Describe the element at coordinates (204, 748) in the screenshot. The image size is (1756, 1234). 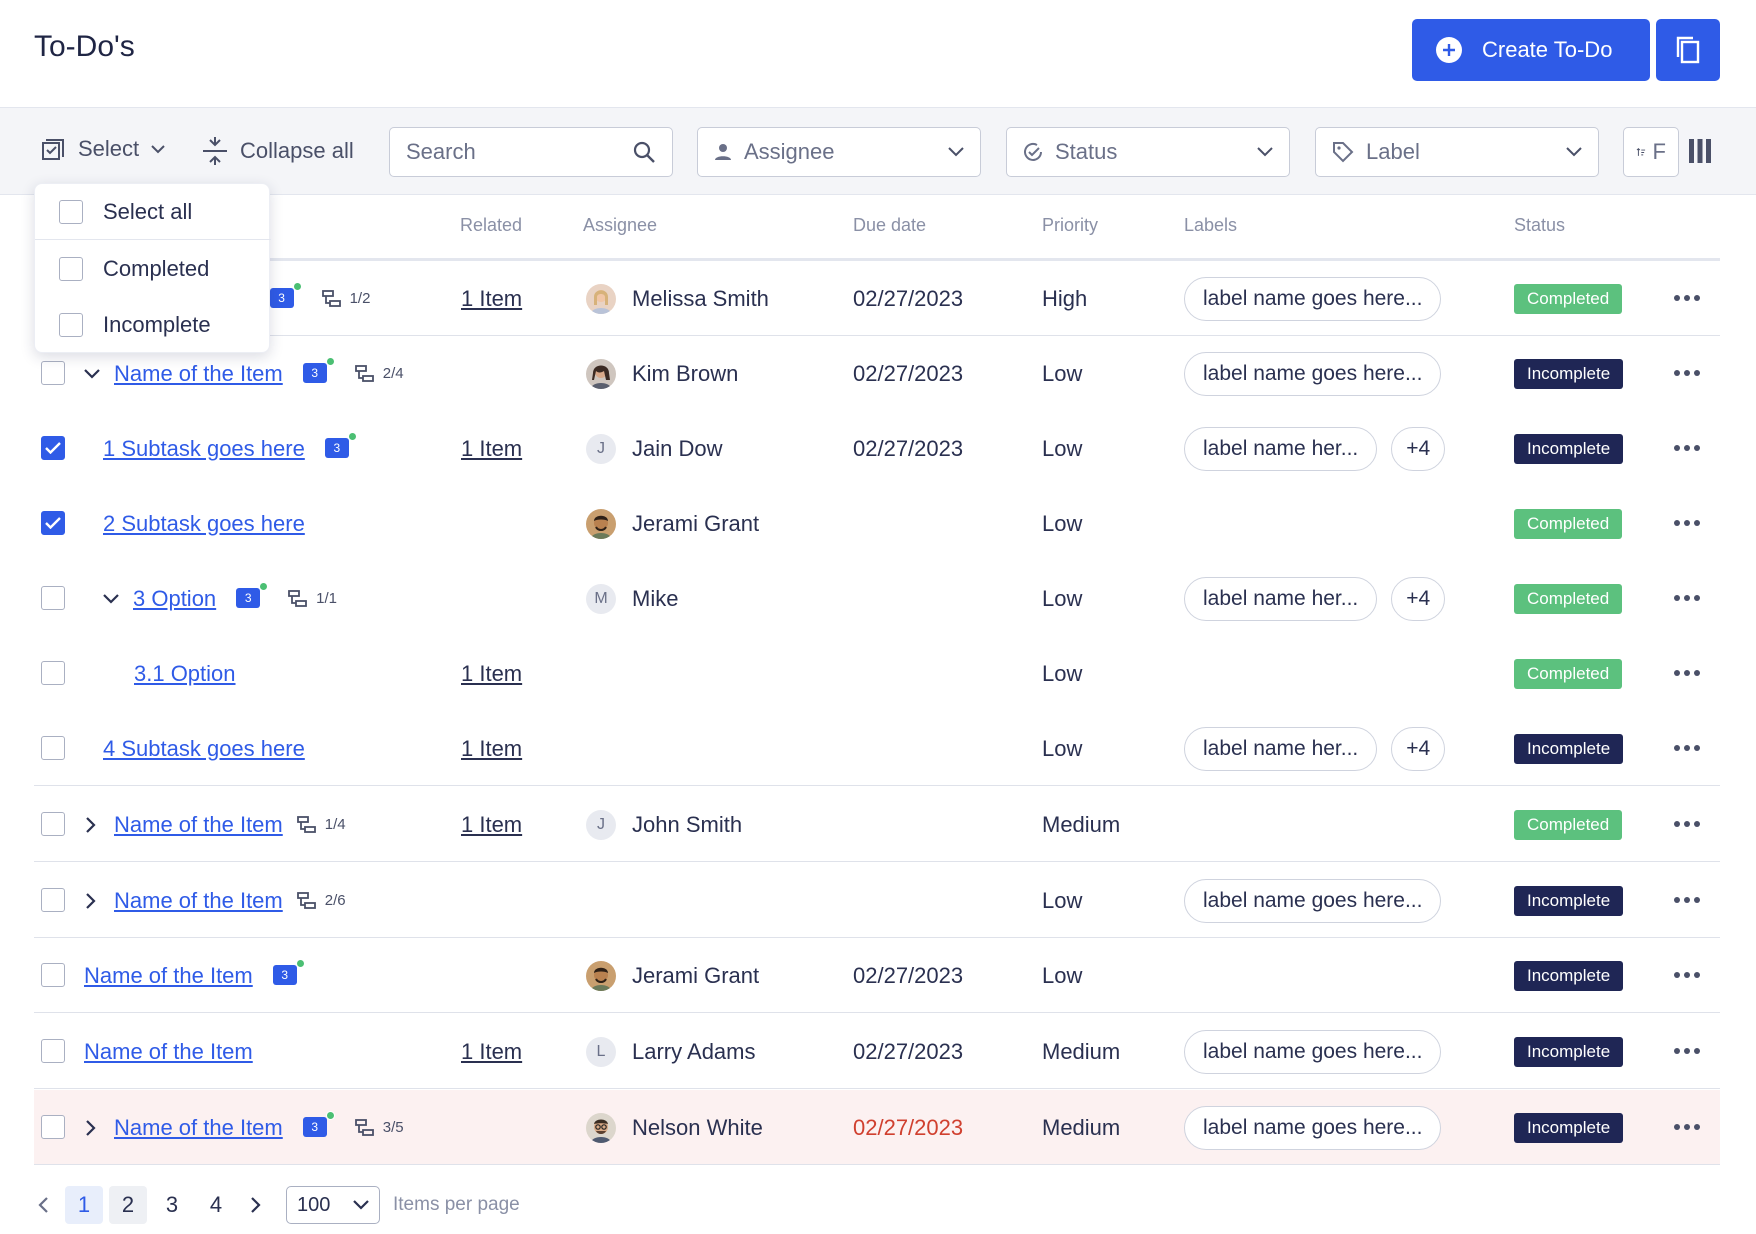
I see `subtask-name-link: 4 Subtask goes here` at that location.